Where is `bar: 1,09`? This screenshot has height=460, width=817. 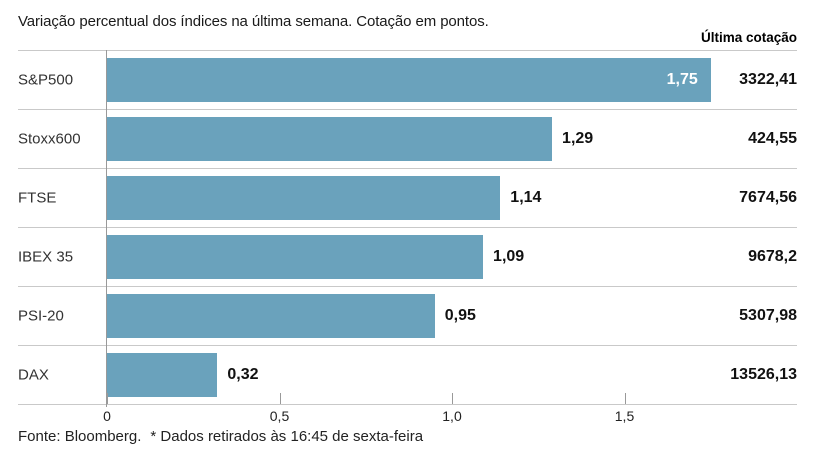 bar: 1,09 is located at coordinates (315, 257).